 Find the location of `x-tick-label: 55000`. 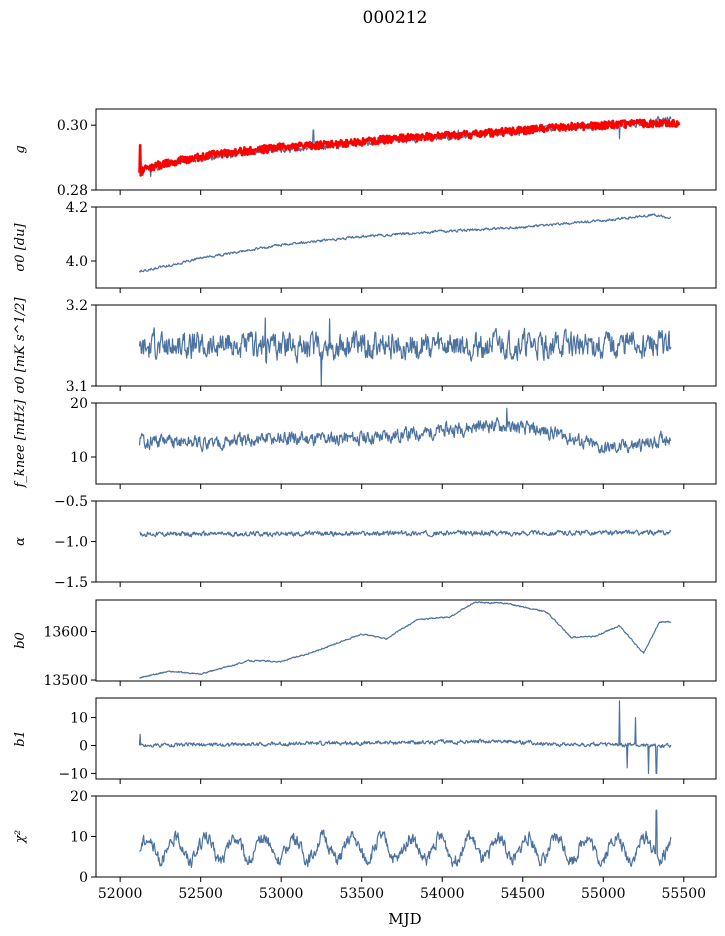

x-tick-label: 55000 is located at coordinates (603, 894).